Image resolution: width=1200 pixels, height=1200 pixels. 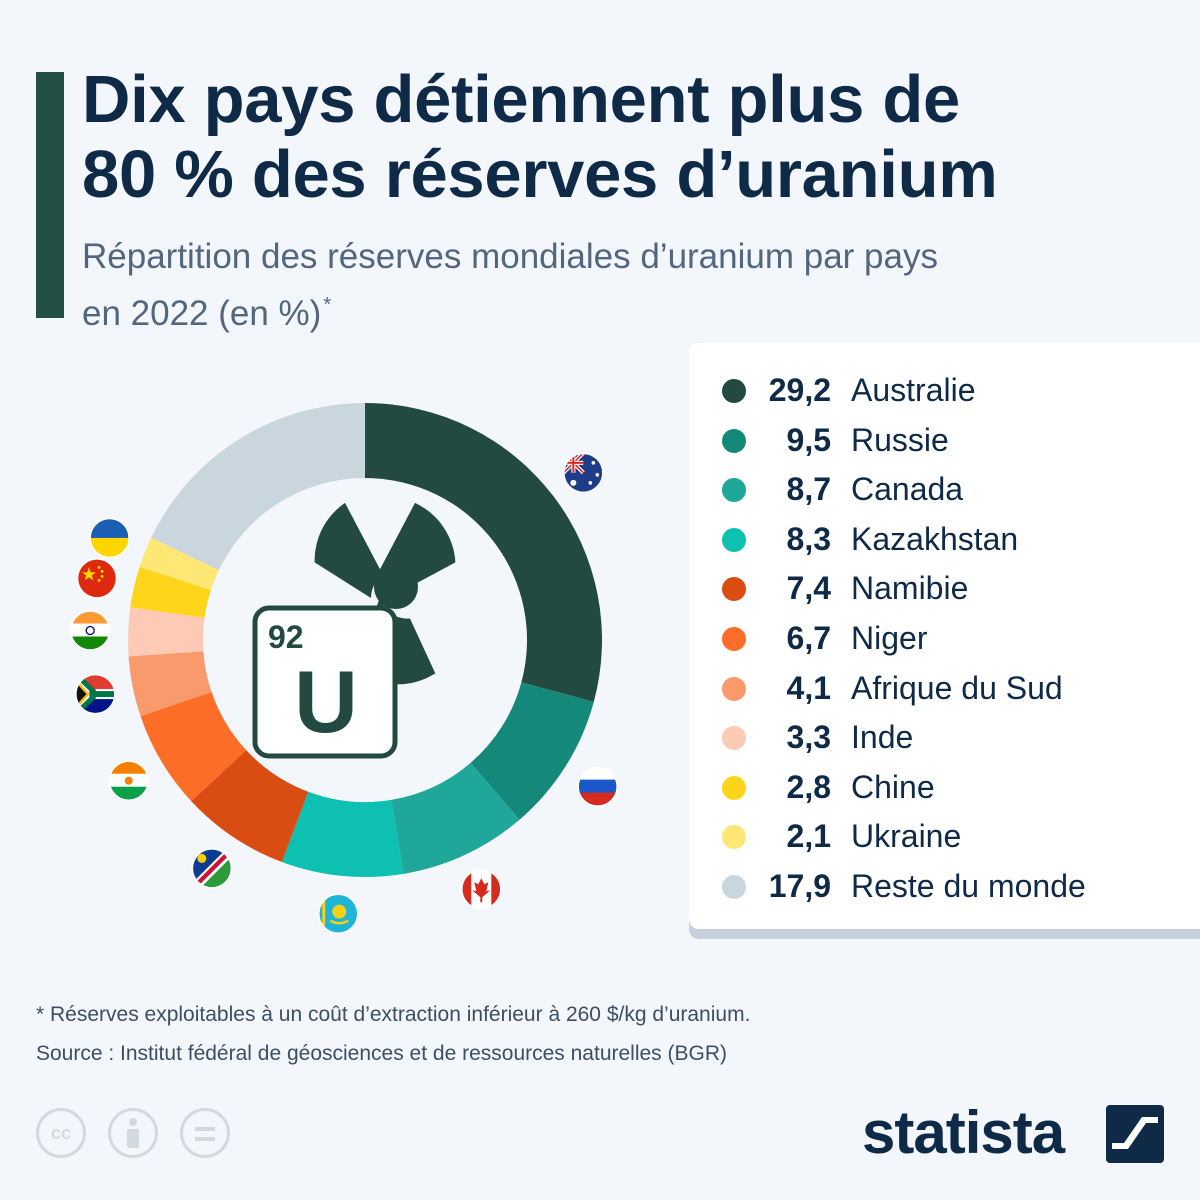 I want to click on legend-item: 2,8 Chine, so click(x=944, y=787).